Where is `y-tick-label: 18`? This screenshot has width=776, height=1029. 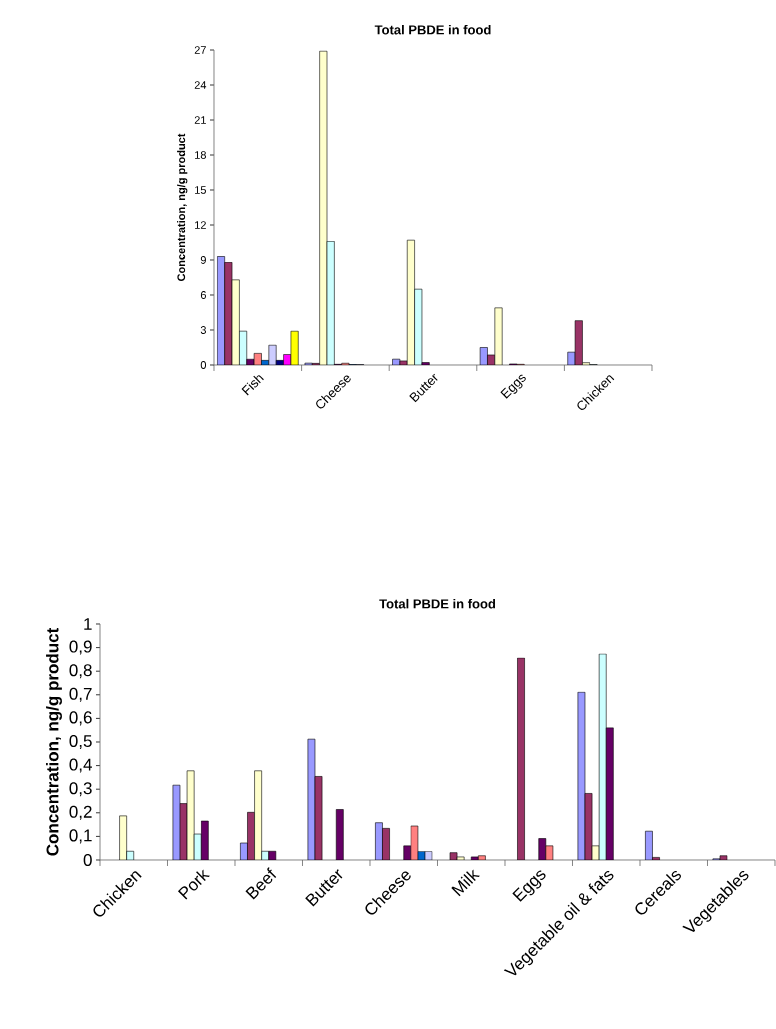 y-tick-label: 18 is located at coordinates (200, 155).